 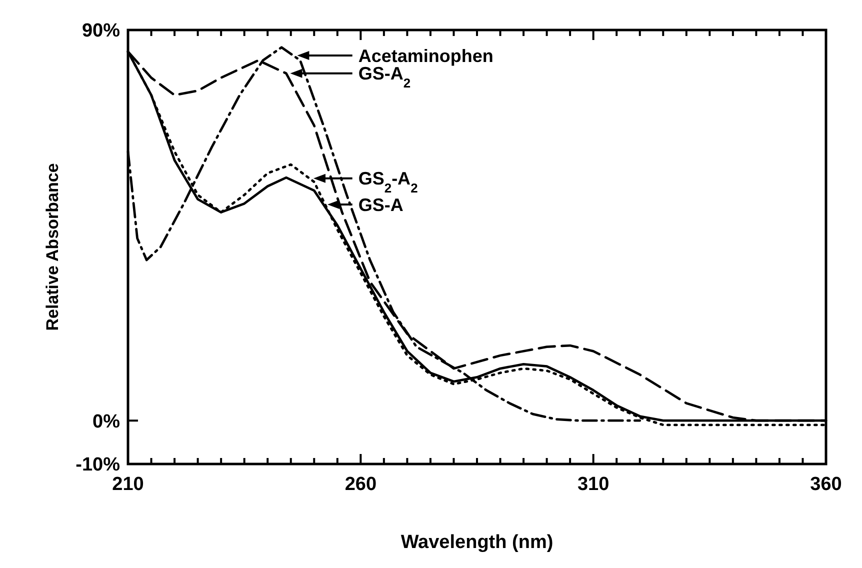 What do you see at coordinates (388, 182) in the screenshot?
I see `legend-label: GS$_{2}$-A$_{2}$` at bounding box center [388, 182].